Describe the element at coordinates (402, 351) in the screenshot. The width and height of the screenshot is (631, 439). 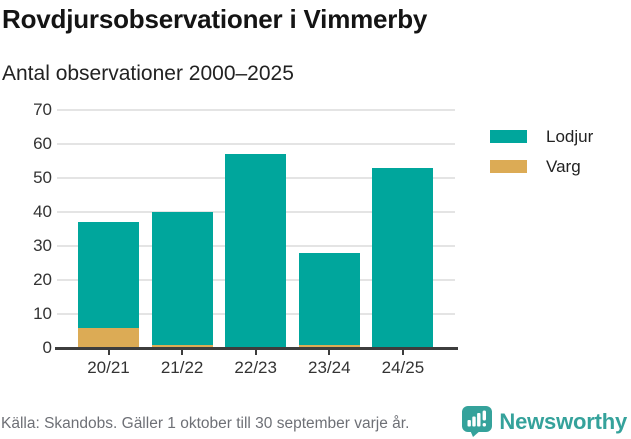
I see `x-tick-24/25` at that location.